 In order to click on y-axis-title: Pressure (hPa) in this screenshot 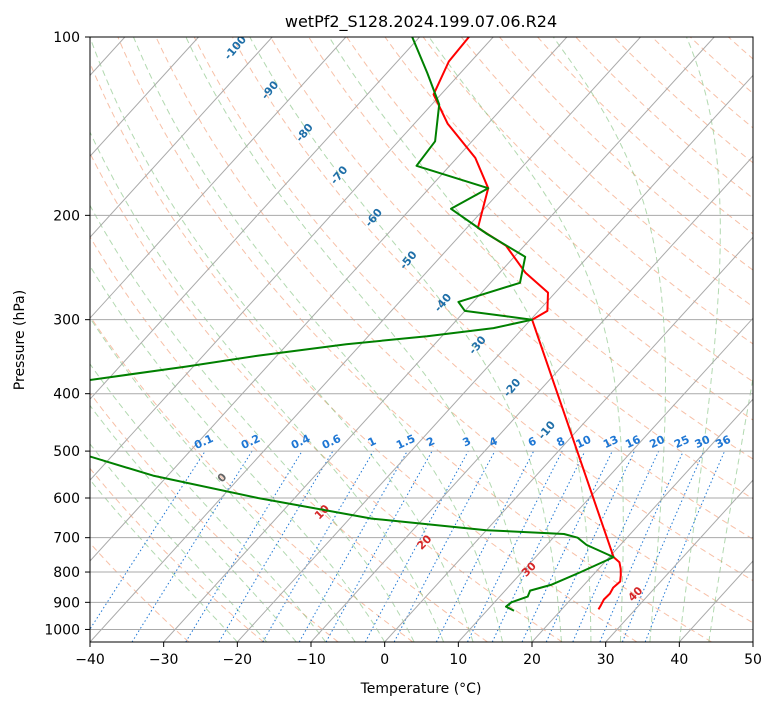, I will do `click(20, 340)`.